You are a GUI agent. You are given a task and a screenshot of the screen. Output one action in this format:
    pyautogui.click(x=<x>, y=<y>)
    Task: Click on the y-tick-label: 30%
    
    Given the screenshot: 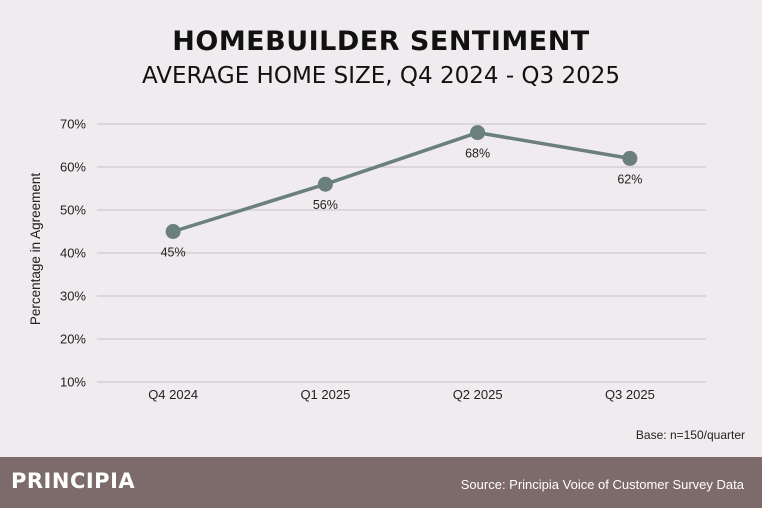 What is the action you would take?
    pyautogui.click(x=73, y=296)
    